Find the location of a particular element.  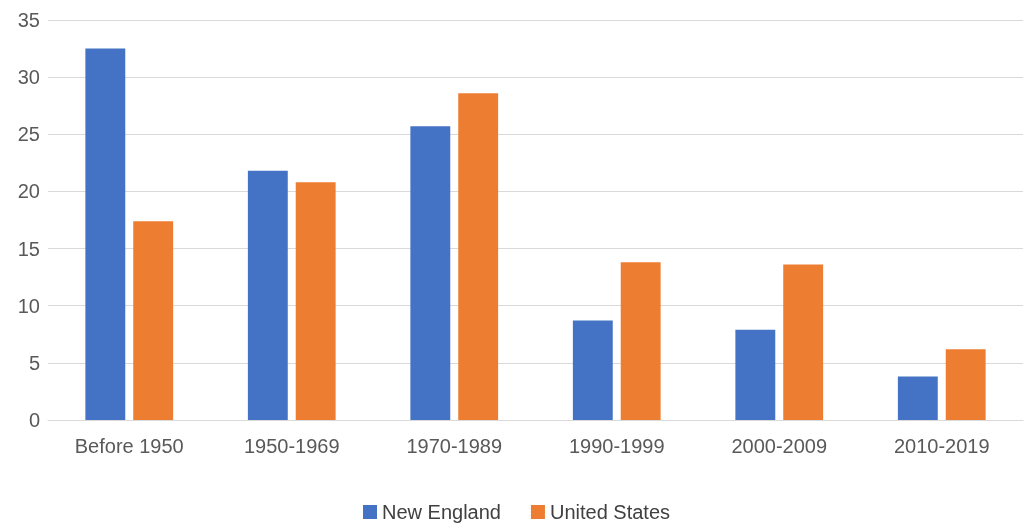

y-tick-label: 0 is located at coordinates (34, 420).